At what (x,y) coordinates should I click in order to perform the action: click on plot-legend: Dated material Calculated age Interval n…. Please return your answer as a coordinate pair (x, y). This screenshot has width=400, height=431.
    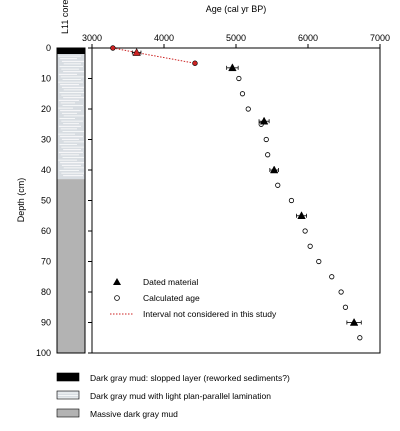
    Looking at the image, I should click on (193, 298).